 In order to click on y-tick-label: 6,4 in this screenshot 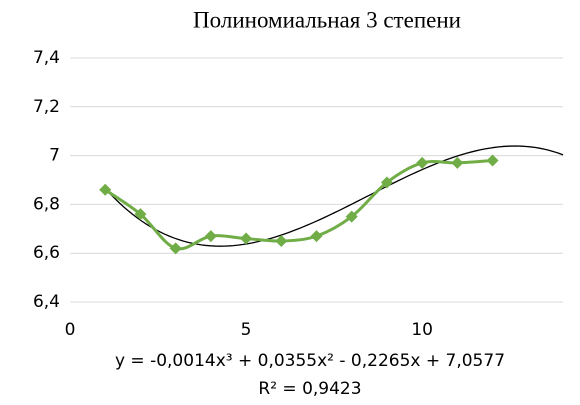, I will do `click(46, 302)`.